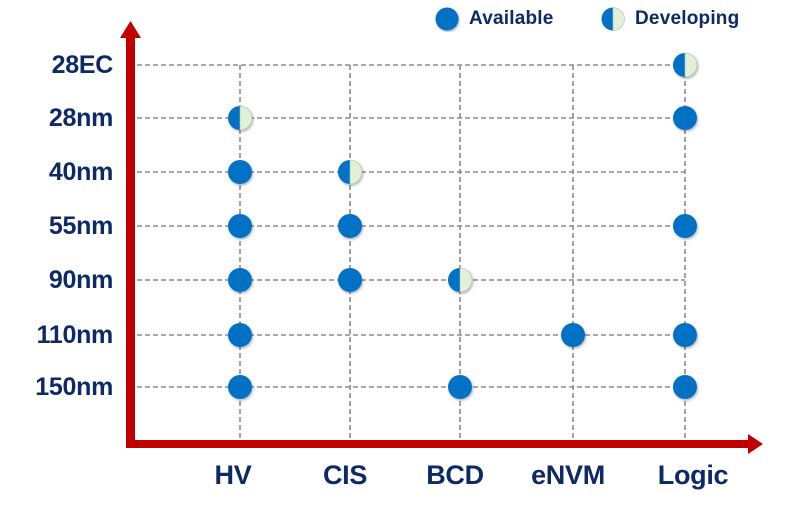 This screenshot has height=517, width=803. Describe the element at coordinates (345, 475) in the screenshot. I see `x-label-cis: CIS` at that location.